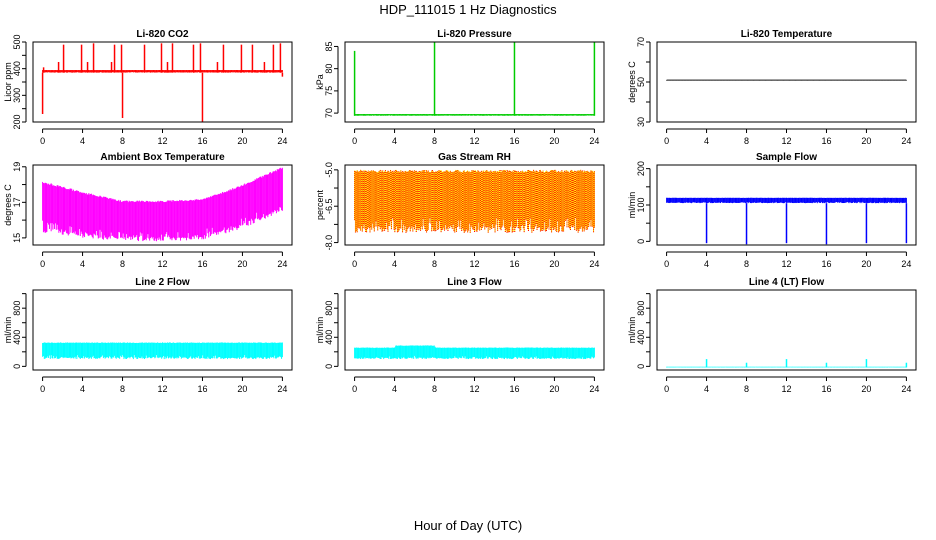  I want to click on y-tick-label: 500, so click(17, 41).